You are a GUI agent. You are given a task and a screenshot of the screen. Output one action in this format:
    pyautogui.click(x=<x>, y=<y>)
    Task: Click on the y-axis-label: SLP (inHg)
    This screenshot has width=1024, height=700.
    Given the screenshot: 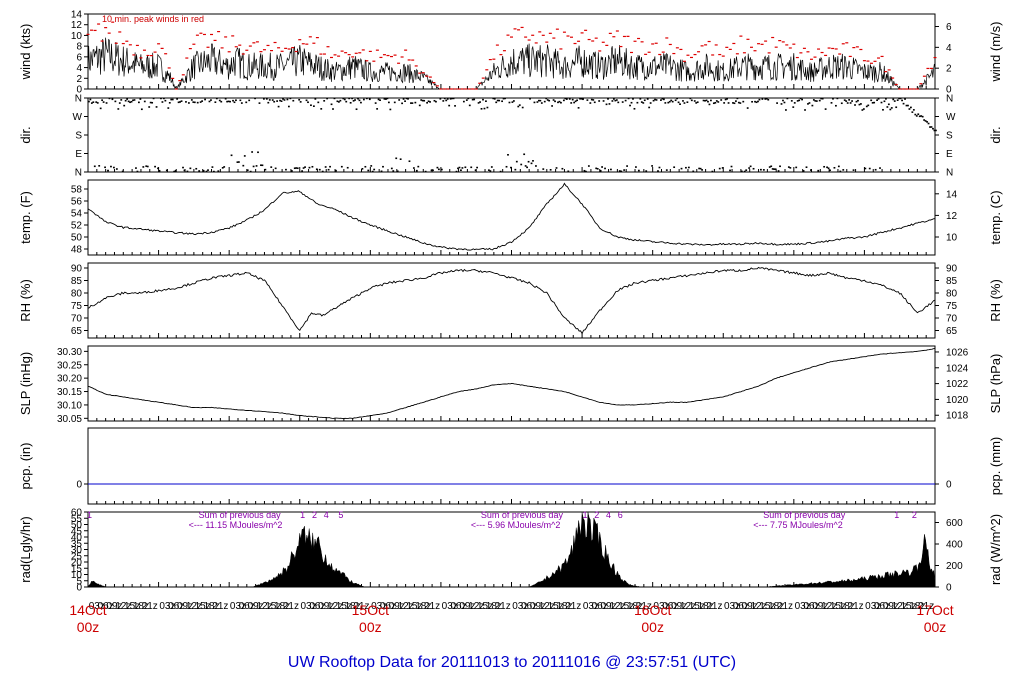 What is the action you would take?
    pyautogui.click(x=25, y=383)
    